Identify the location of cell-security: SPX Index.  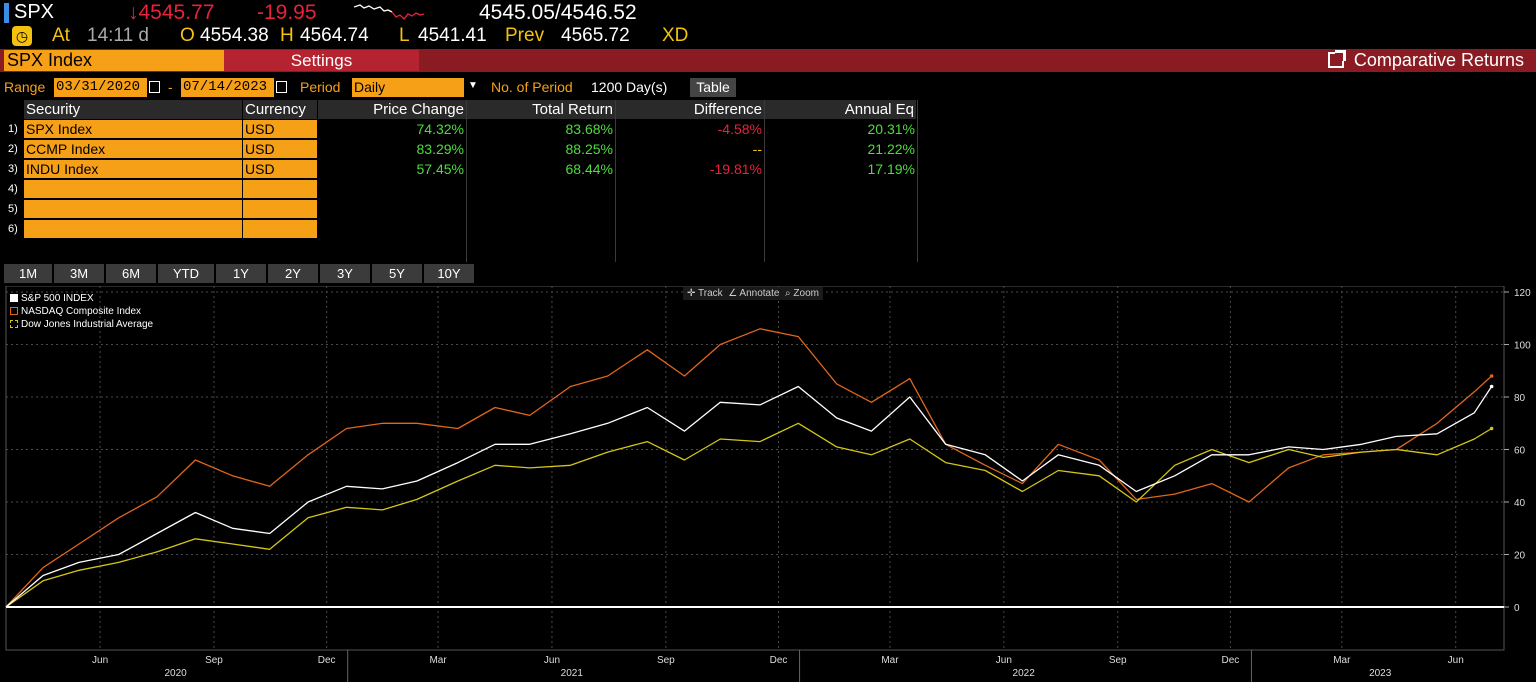
(133, 129).